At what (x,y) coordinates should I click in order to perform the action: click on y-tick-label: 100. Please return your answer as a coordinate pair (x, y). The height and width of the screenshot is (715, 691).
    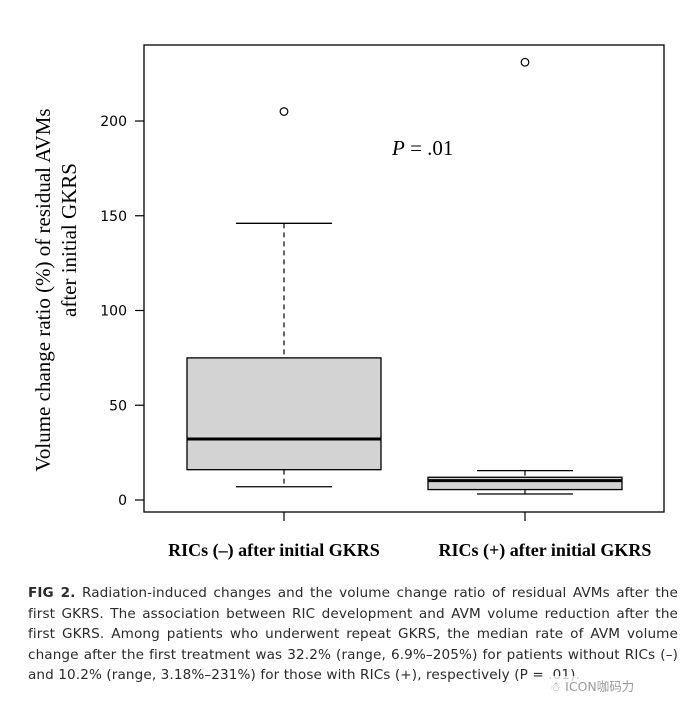
    Looking at the image, I should click on (113, 312).